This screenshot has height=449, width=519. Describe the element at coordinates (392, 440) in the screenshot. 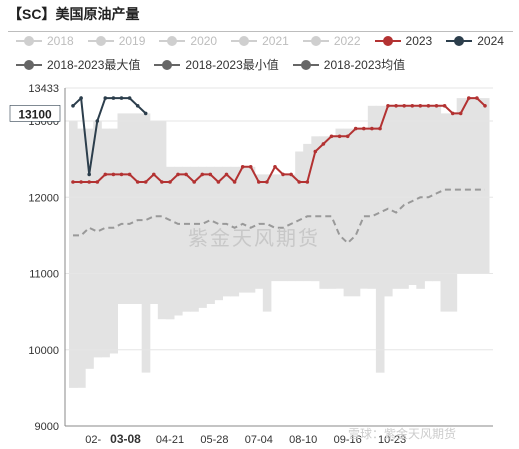

I see `x-tick-label: 10-23` at that location.